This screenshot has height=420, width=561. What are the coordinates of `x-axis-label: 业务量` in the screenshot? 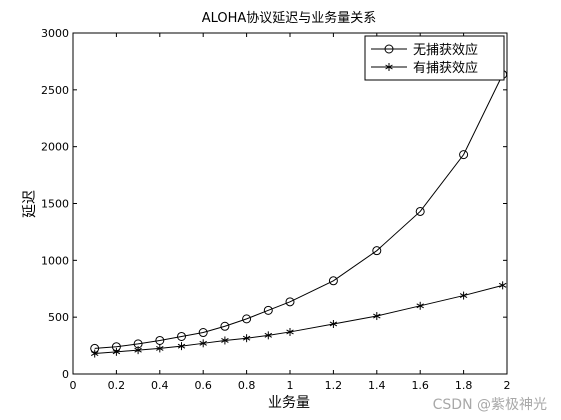 It's located at (289, 403).